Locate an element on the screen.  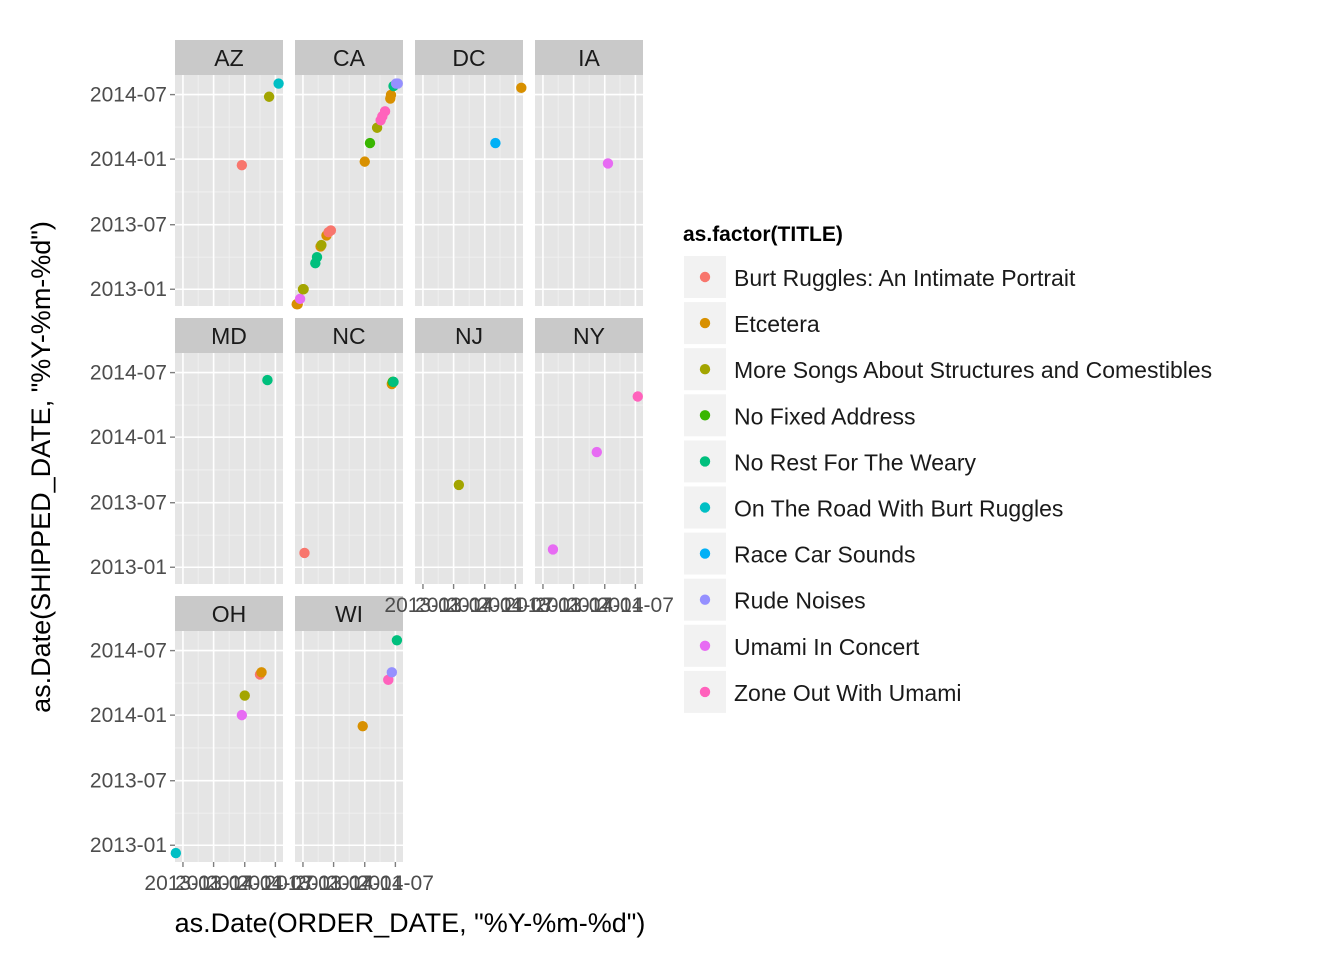
legend-item: Umami In Concert is located at coordinates (802, 645).